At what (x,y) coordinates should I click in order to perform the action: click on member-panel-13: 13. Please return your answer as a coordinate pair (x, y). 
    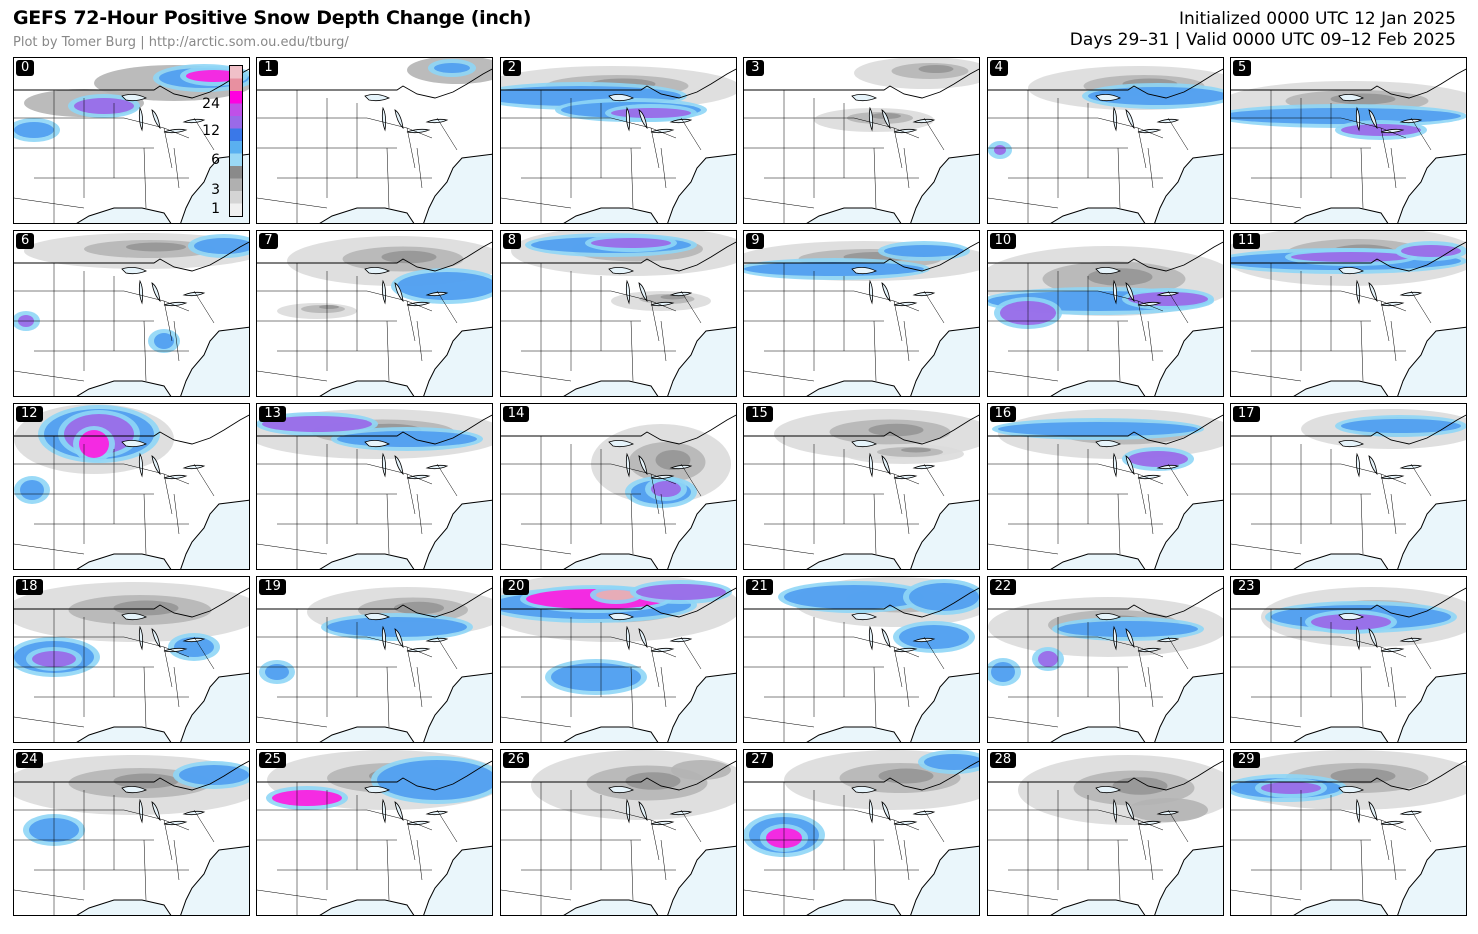
    Looking at the image, I should click on (375, 486).